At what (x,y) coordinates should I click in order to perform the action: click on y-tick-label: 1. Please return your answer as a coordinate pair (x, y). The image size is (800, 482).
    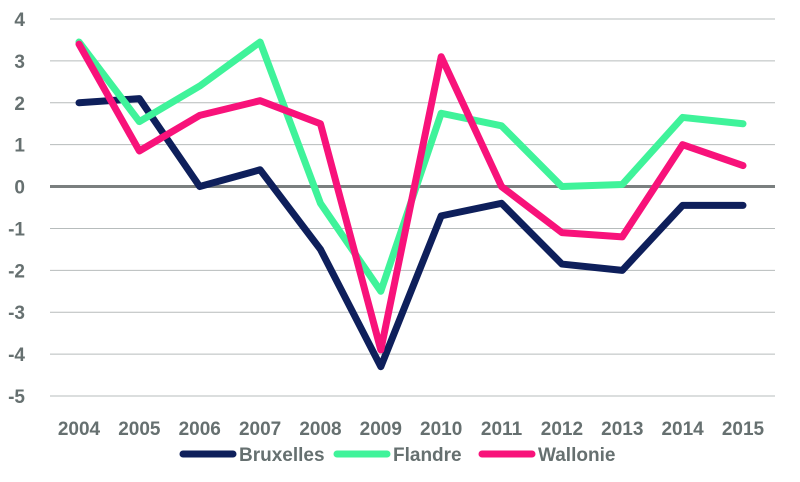
    Looking at the image, I should click on (19, 146).